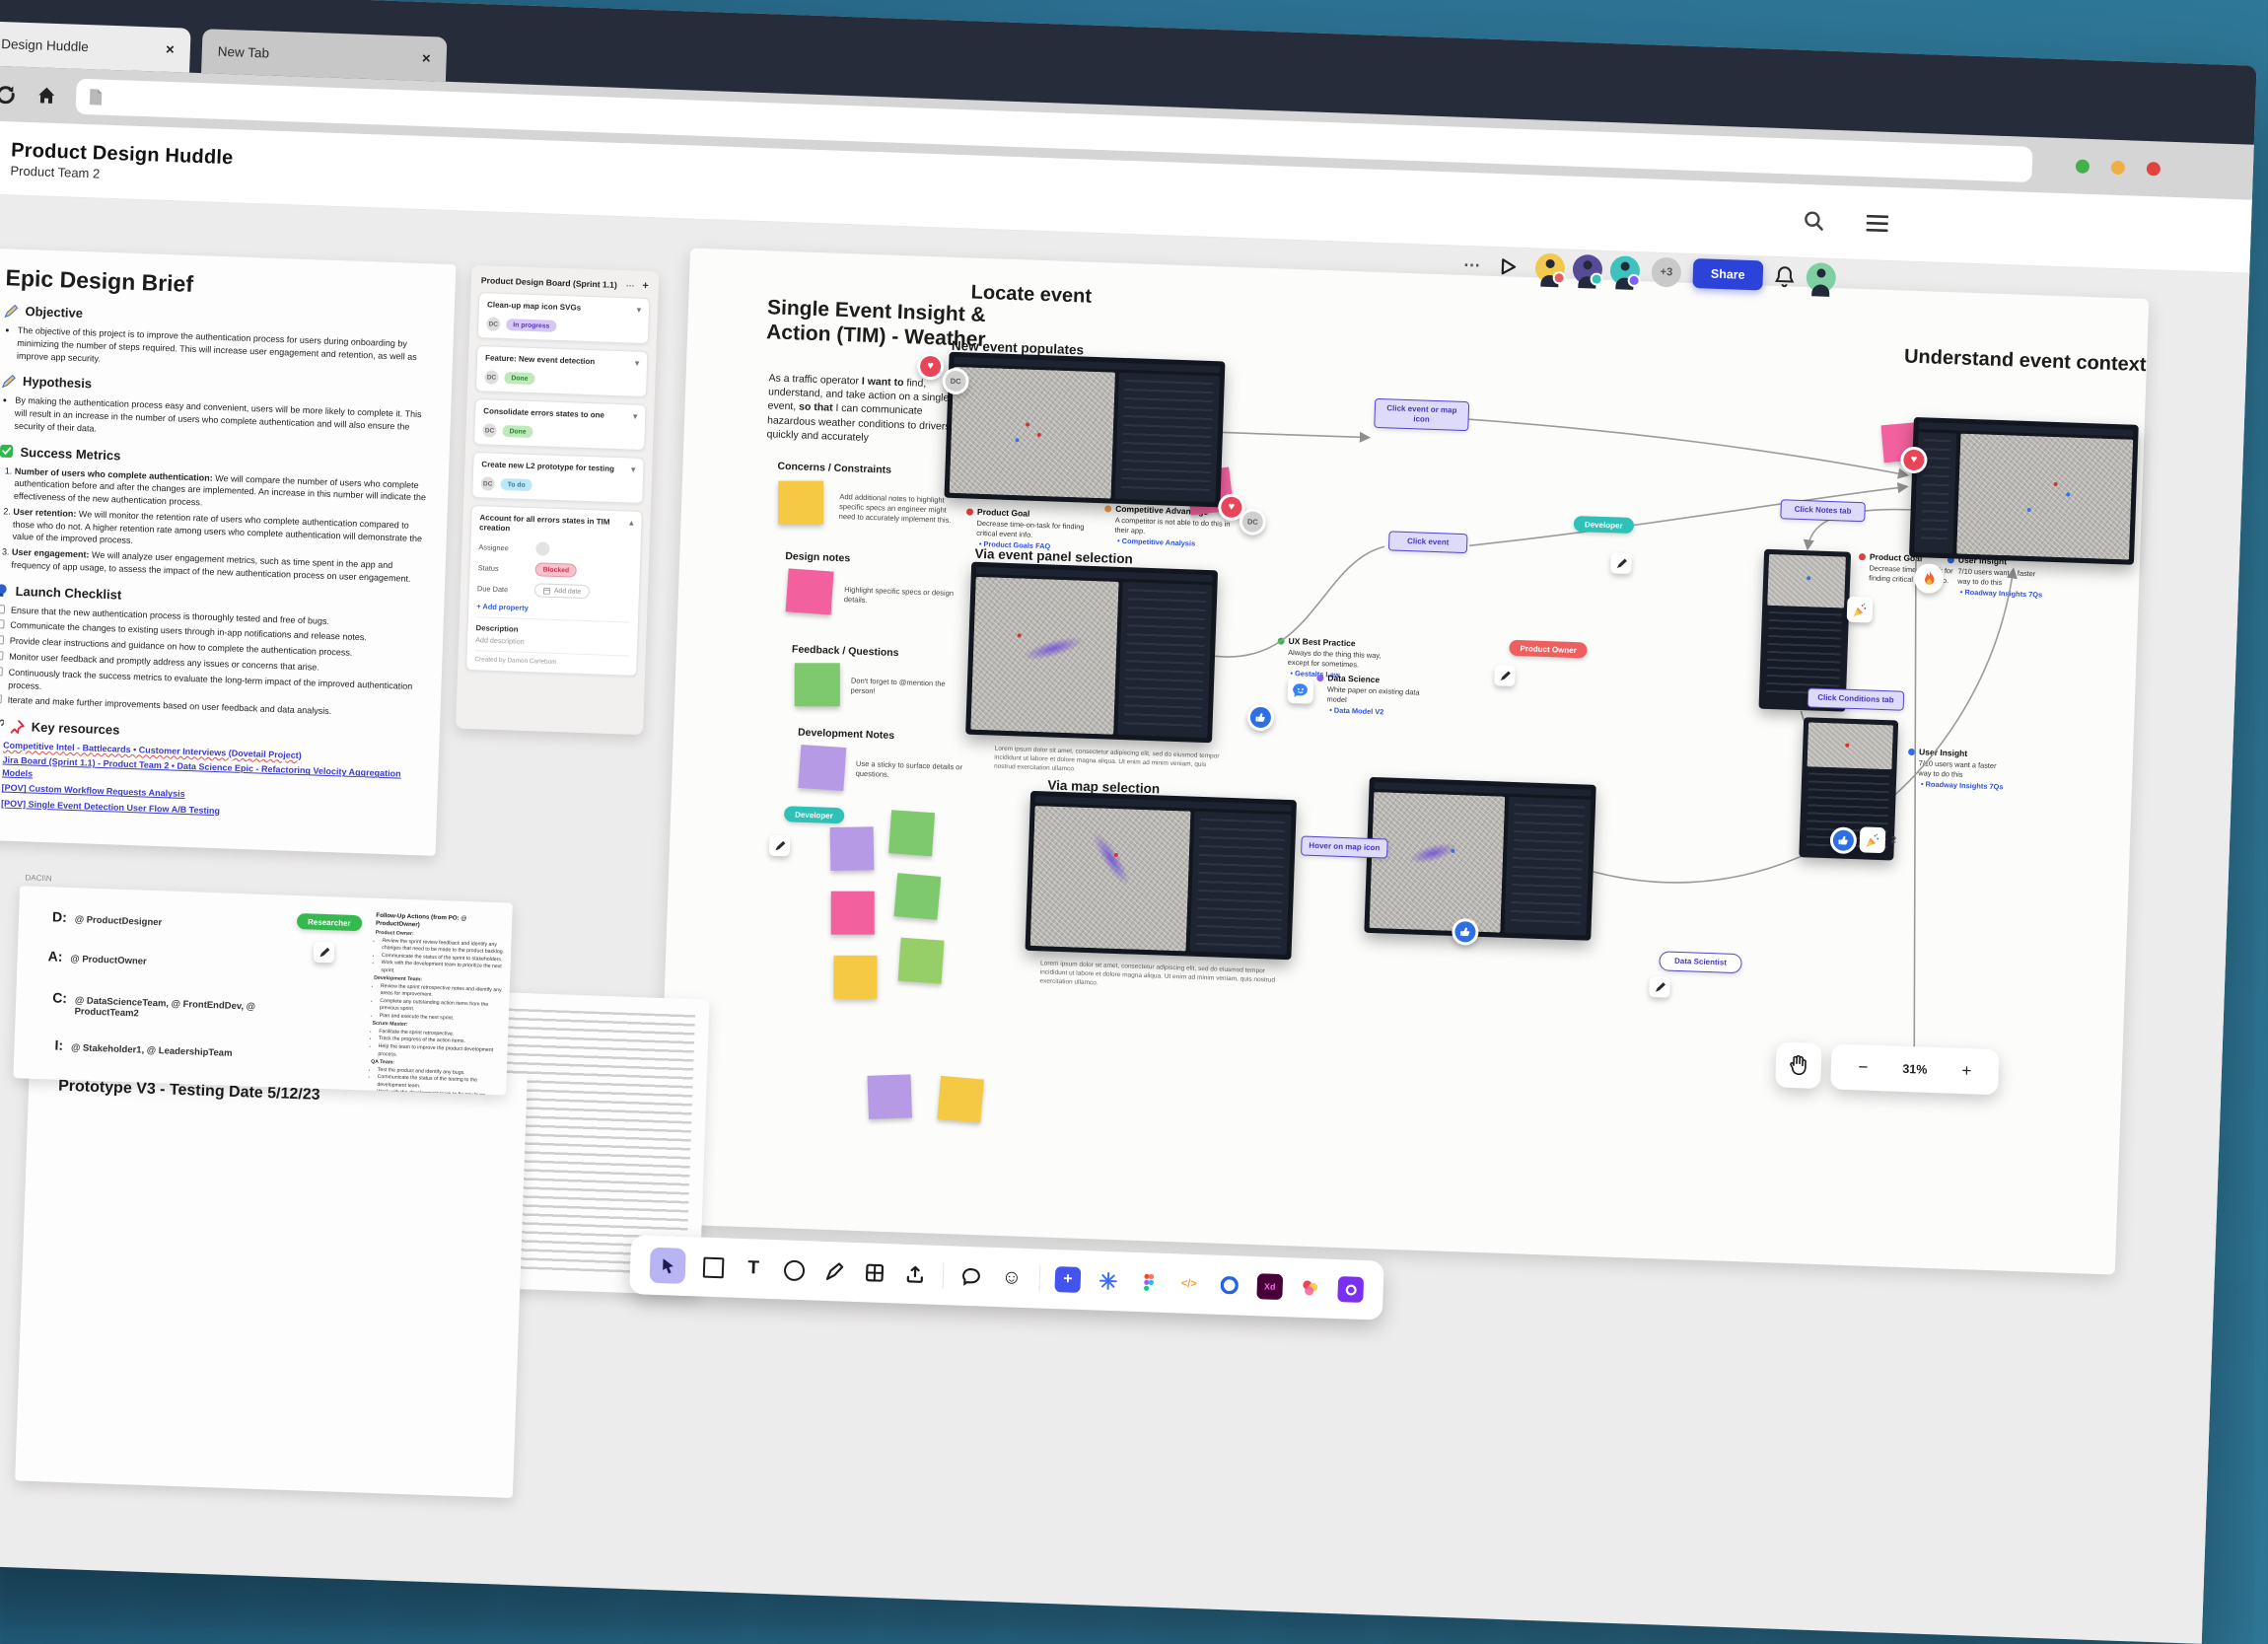  I want to click on board-item: Feature: New event detection ▾ DC Done, so click(561, 371).